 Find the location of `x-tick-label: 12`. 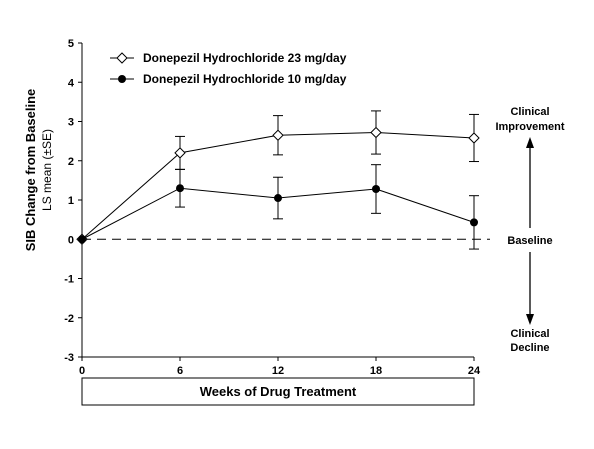

x-tick-label: 12 is located at coordinates (278, 371).